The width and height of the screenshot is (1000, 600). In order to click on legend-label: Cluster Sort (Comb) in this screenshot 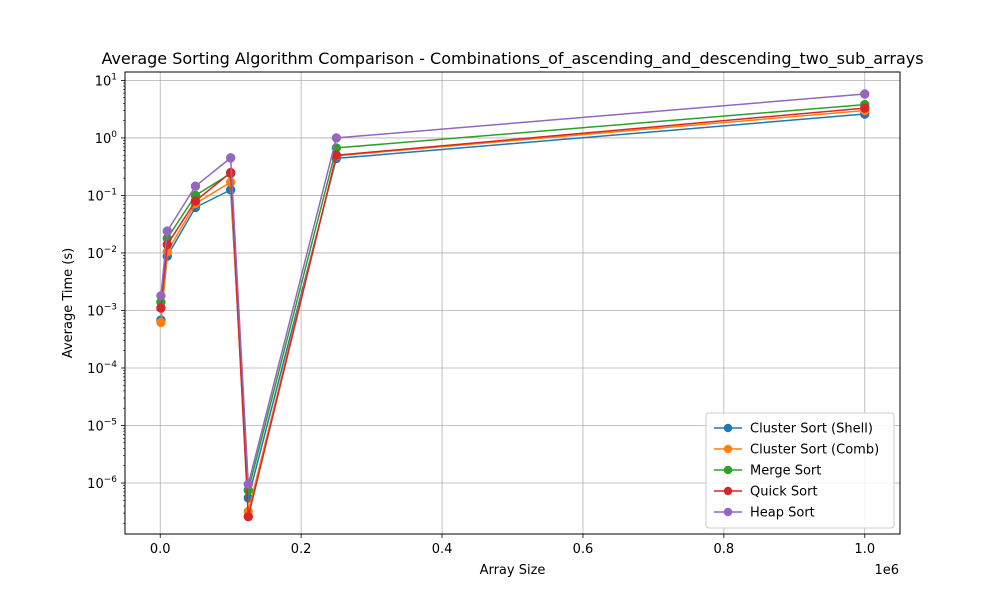, I will do `click(814, 450)`.